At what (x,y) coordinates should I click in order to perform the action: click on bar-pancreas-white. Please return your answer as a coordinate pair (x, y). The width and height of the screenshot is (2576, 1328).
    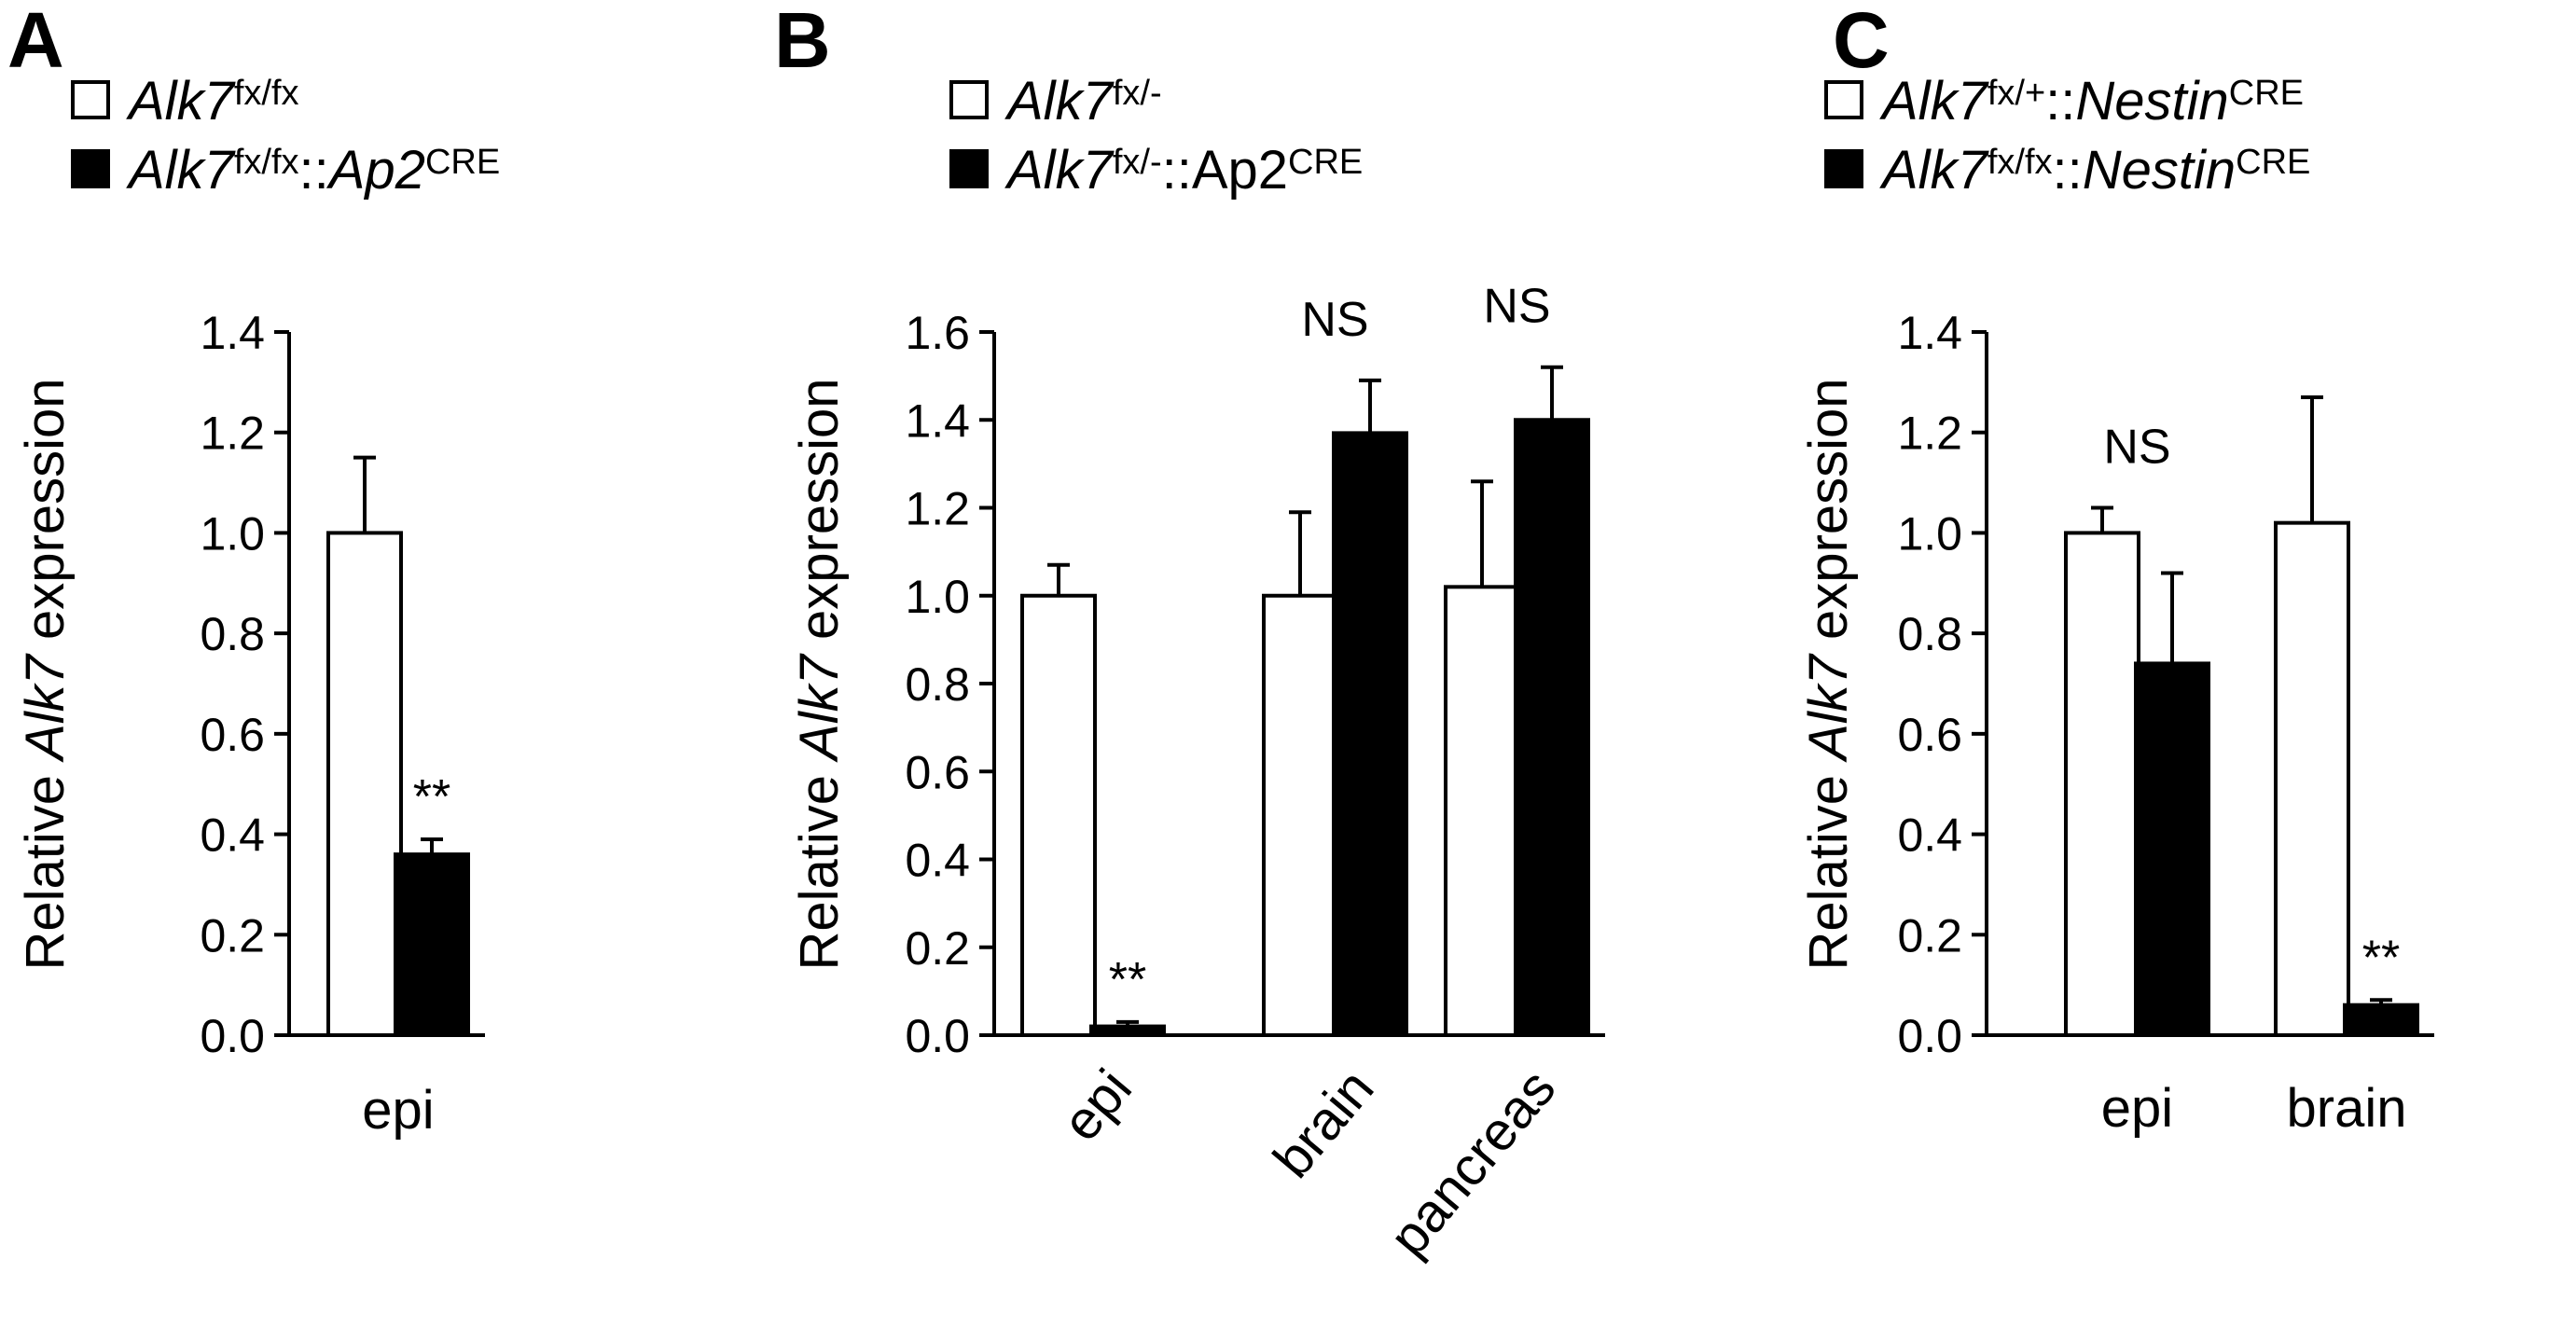
    Looking at the image, I should click on (1482, 811).